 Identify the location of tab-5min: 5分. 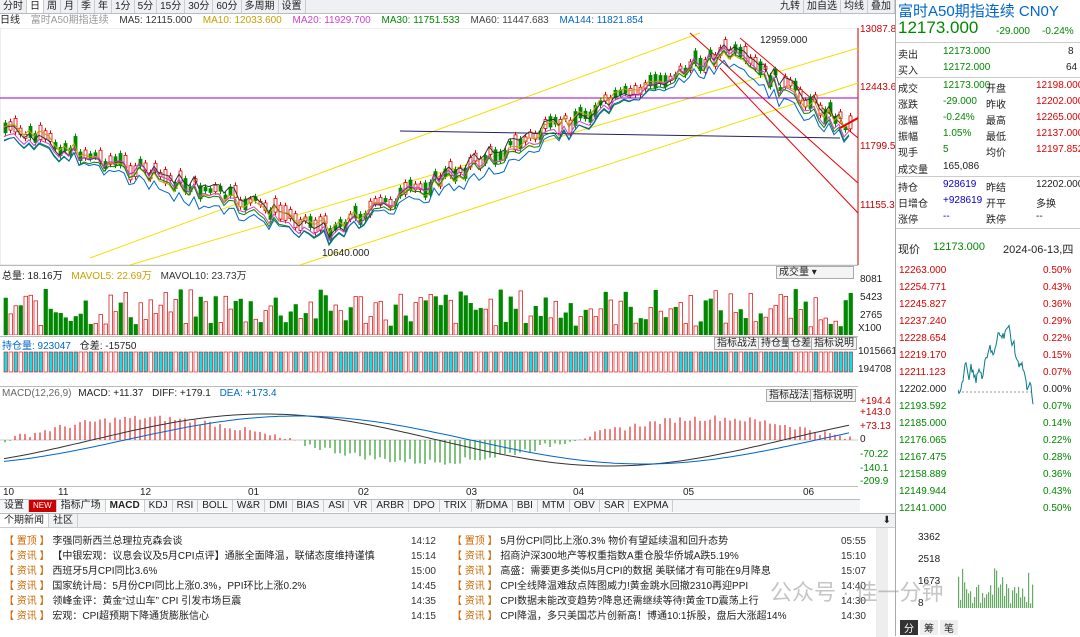
(146, 6).